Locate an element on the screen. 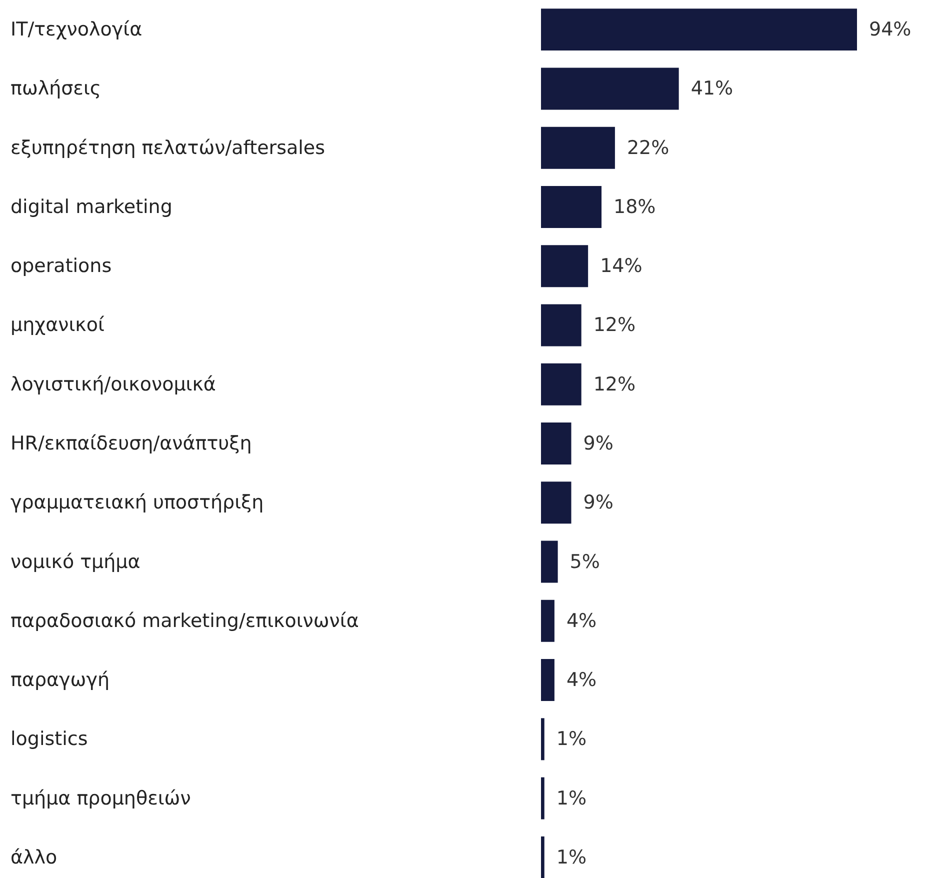 This screenshot has width=944, height=878. y-tick-label: digital marketing is located at coordinates (91, 207).